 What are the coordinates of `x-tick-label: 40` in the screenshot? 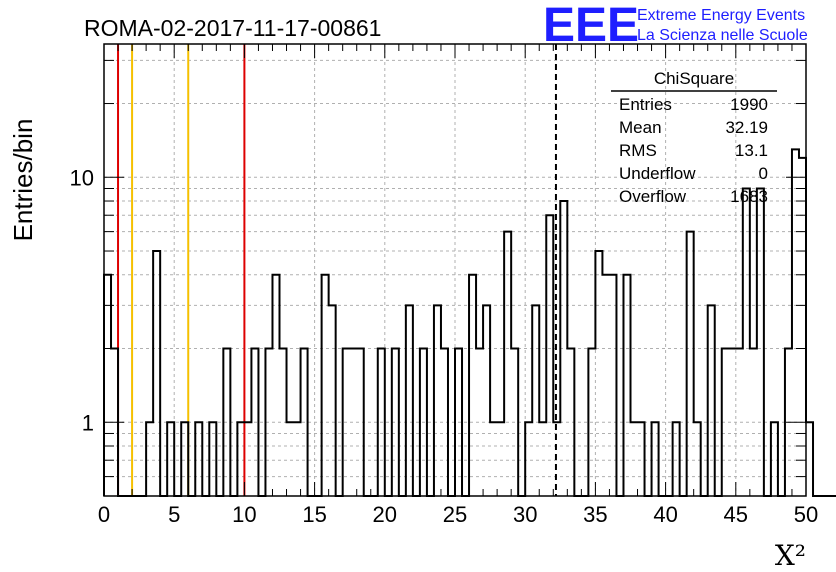 It's located at (665, 514).